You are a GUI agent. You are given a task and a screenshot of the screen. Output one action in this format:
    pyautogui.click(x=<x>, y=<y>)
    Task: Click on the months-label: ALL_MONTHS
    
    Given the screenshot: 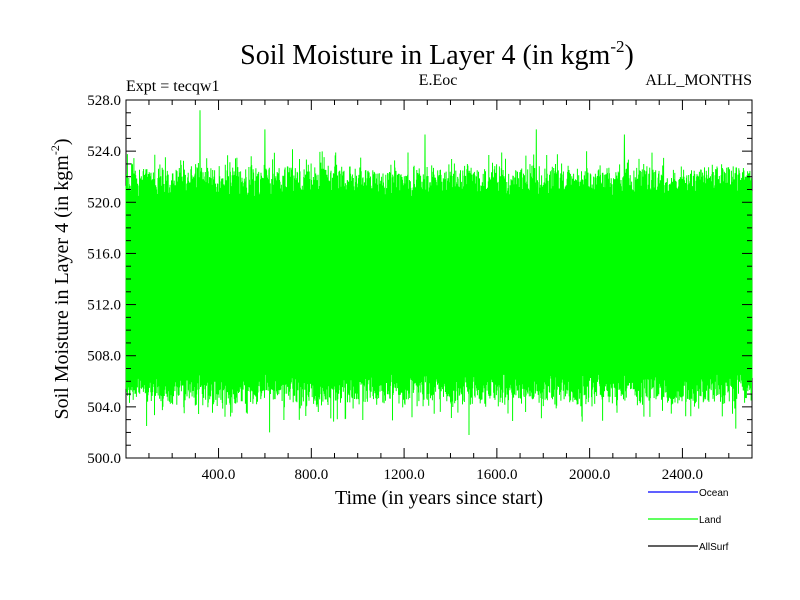 What is the action you would take?
    pyautogui.click(x=698, y=80)
    